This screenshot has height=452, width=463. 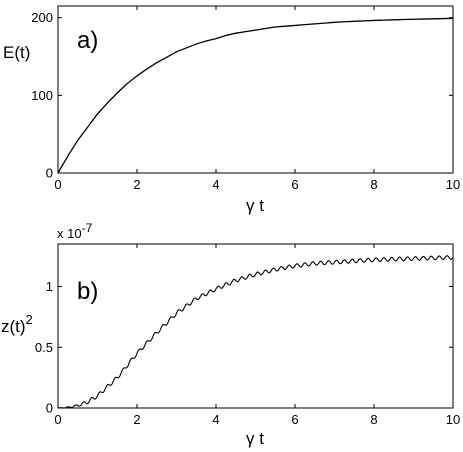 I want to click on panel-a-x-axis-label: γ t, so click(x=255, y=205).